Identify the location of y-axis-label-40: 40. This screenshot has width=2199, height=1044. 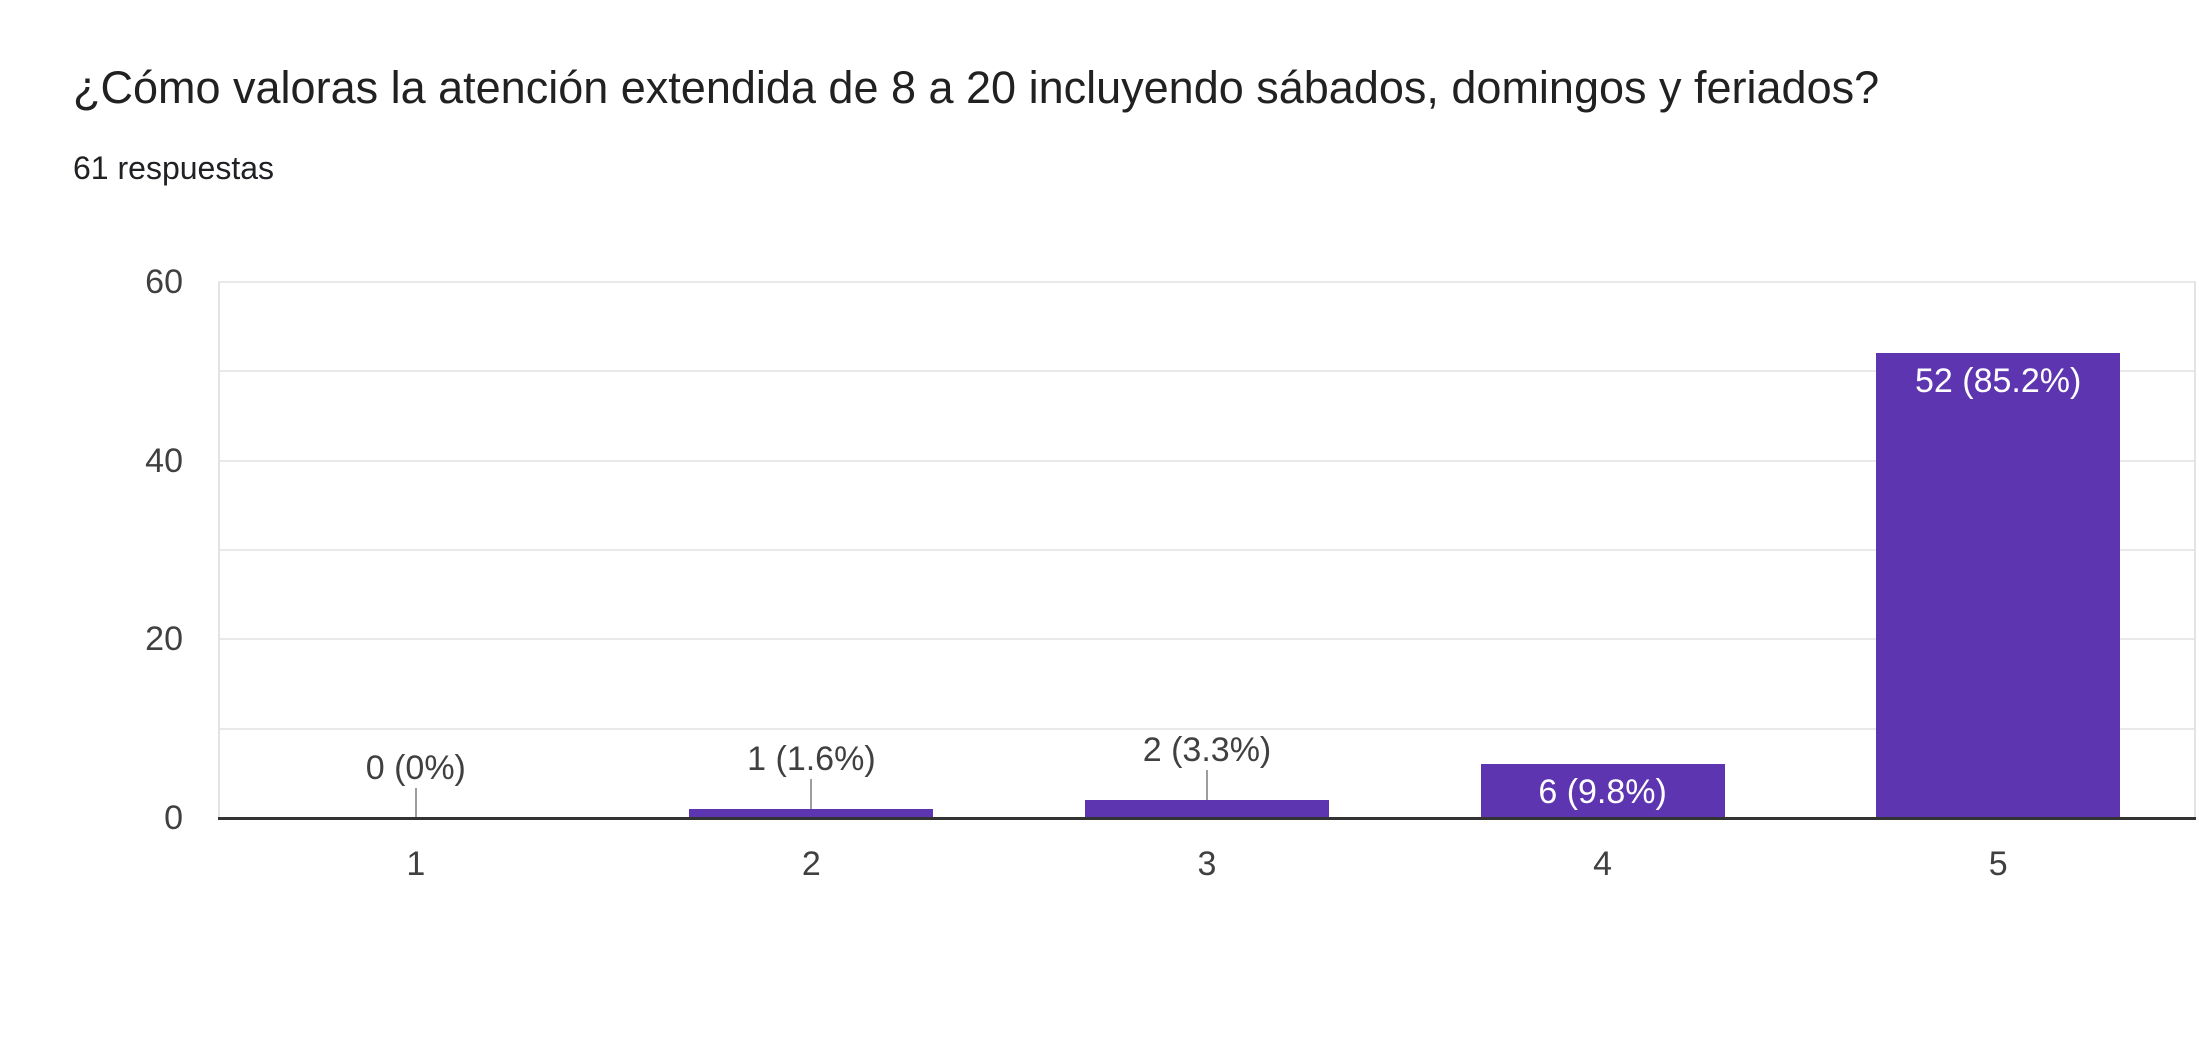
(164, 460).